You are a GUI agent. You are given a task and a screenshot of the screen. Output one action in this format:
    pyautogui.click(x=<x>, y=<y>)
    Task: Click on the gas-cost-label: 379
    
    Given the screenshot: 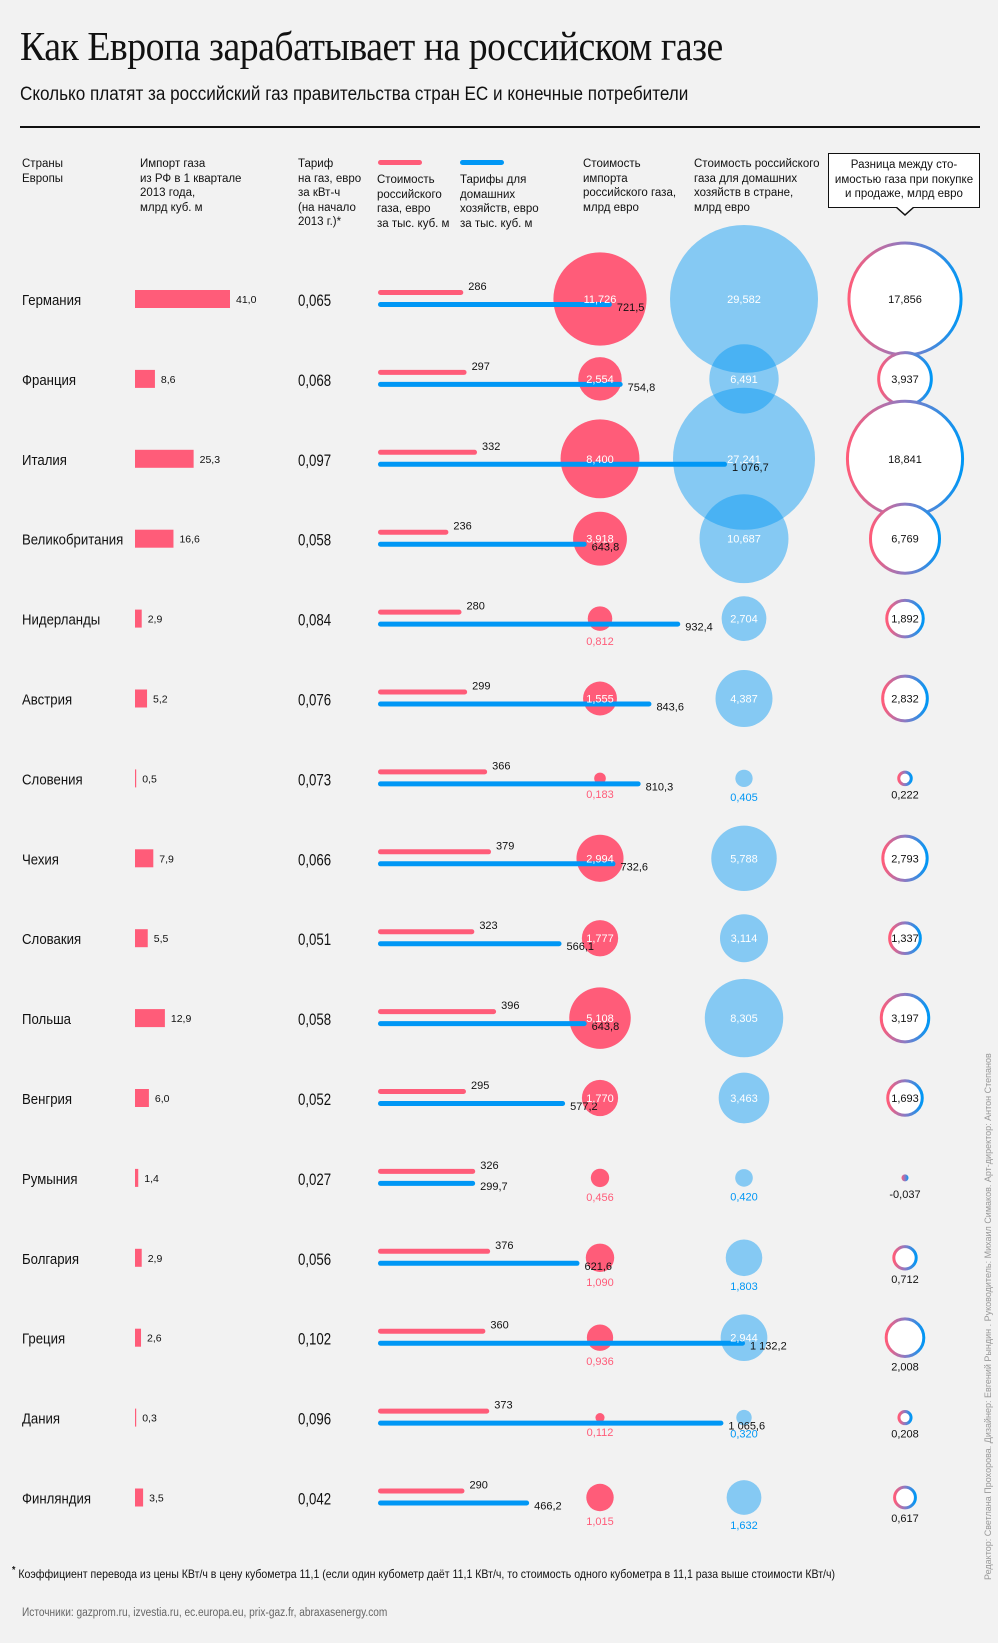 What is the action you would take?
    pyautogui.click(x=505, y=846)
    